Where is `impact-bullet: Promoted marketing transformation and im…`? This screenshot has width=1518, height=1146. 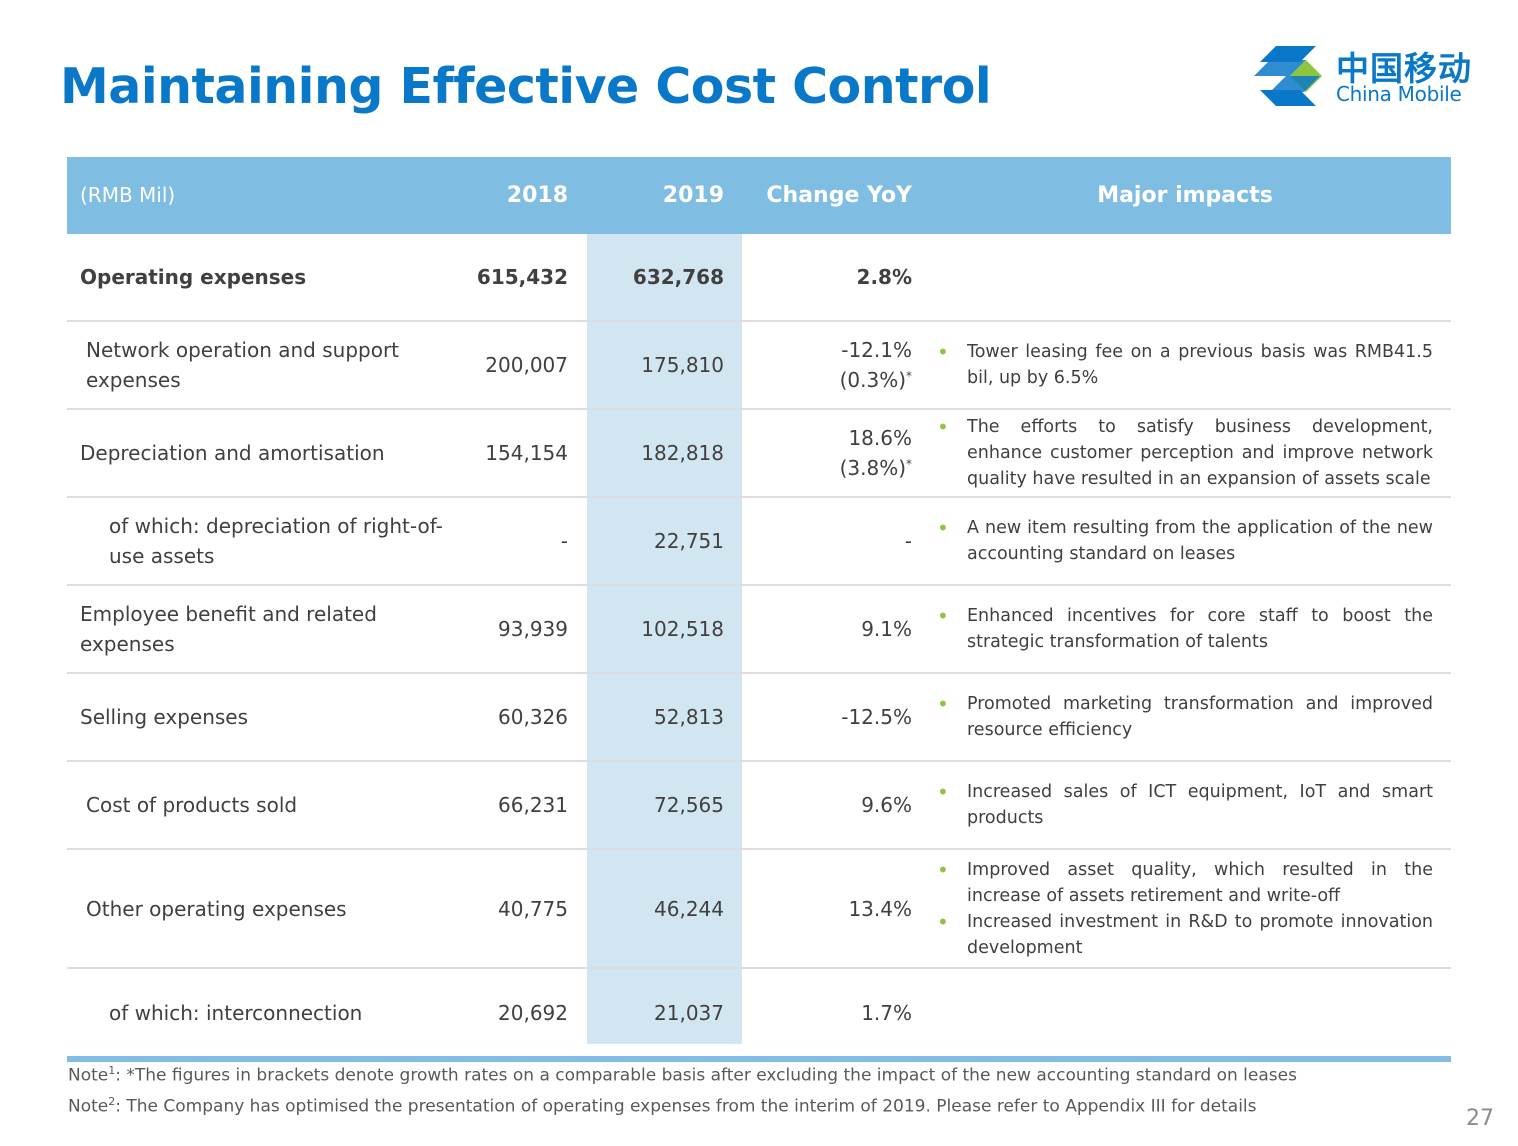 impact-bullet: Promoted marketing transformation and im… is located at coordinates (1185, 717).